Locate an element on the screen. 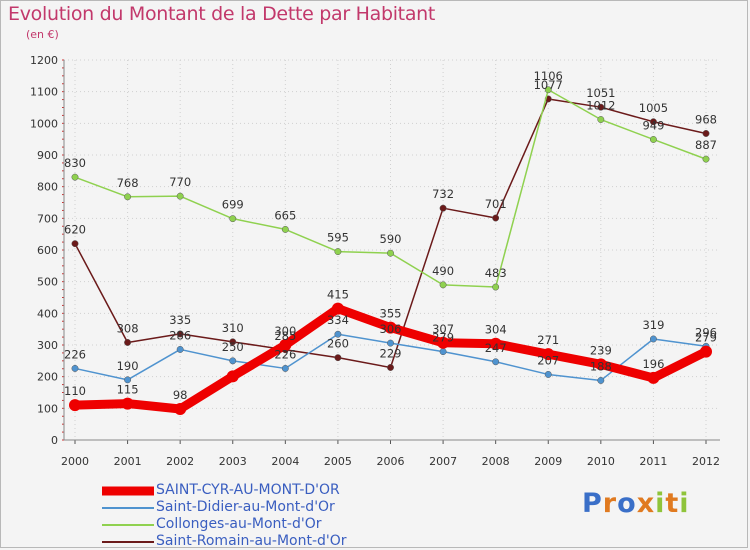  data-label: 490 is located at coordinates (443, 271).